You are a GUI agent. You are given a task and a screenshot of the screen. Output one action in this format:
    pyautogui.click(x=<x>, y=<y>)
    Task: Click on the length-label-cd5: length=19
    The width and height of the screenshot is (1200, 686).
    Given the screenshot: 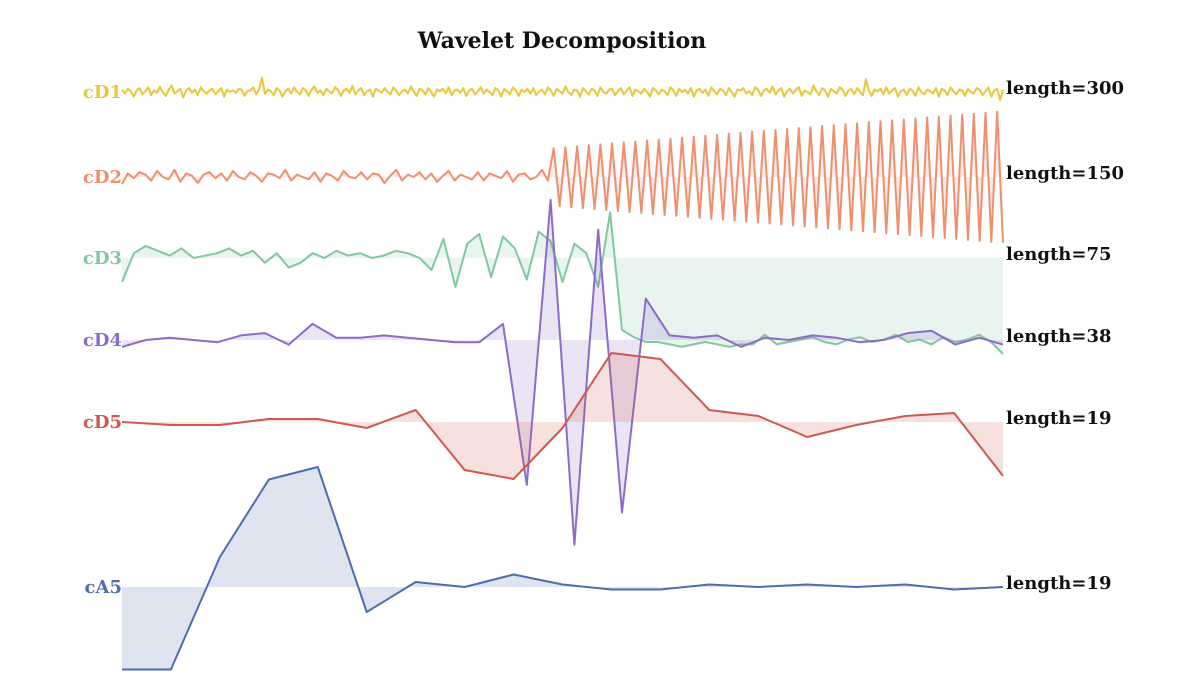 What is the action you would take?
    pyautogui.click(x=1059, y=418)
    